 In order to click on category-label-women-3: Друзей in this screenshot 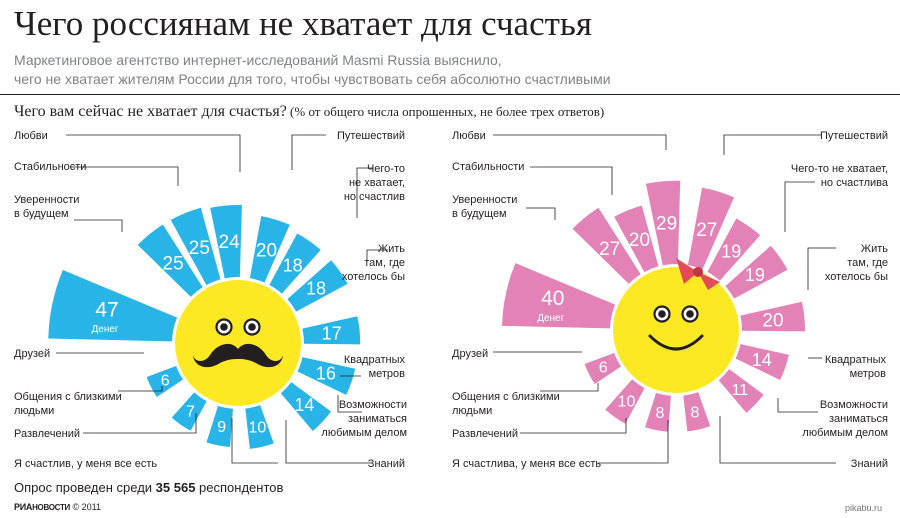, I will do `click(470, 354)`.